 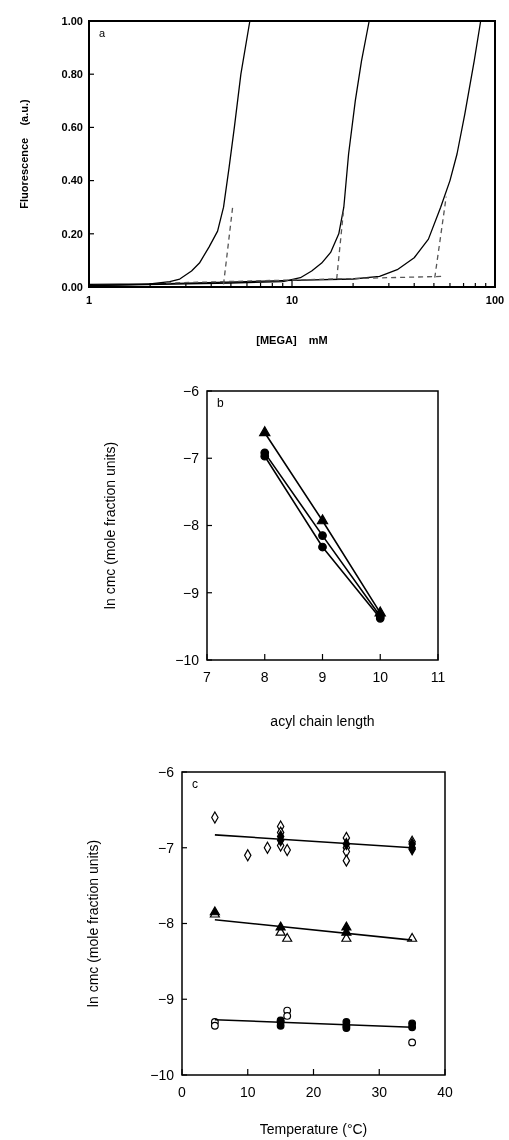 What do you see at coordinates (445, 1092) in the screenshot?
I see `x-tick-label: 40` at bounding box center [445, 1092].